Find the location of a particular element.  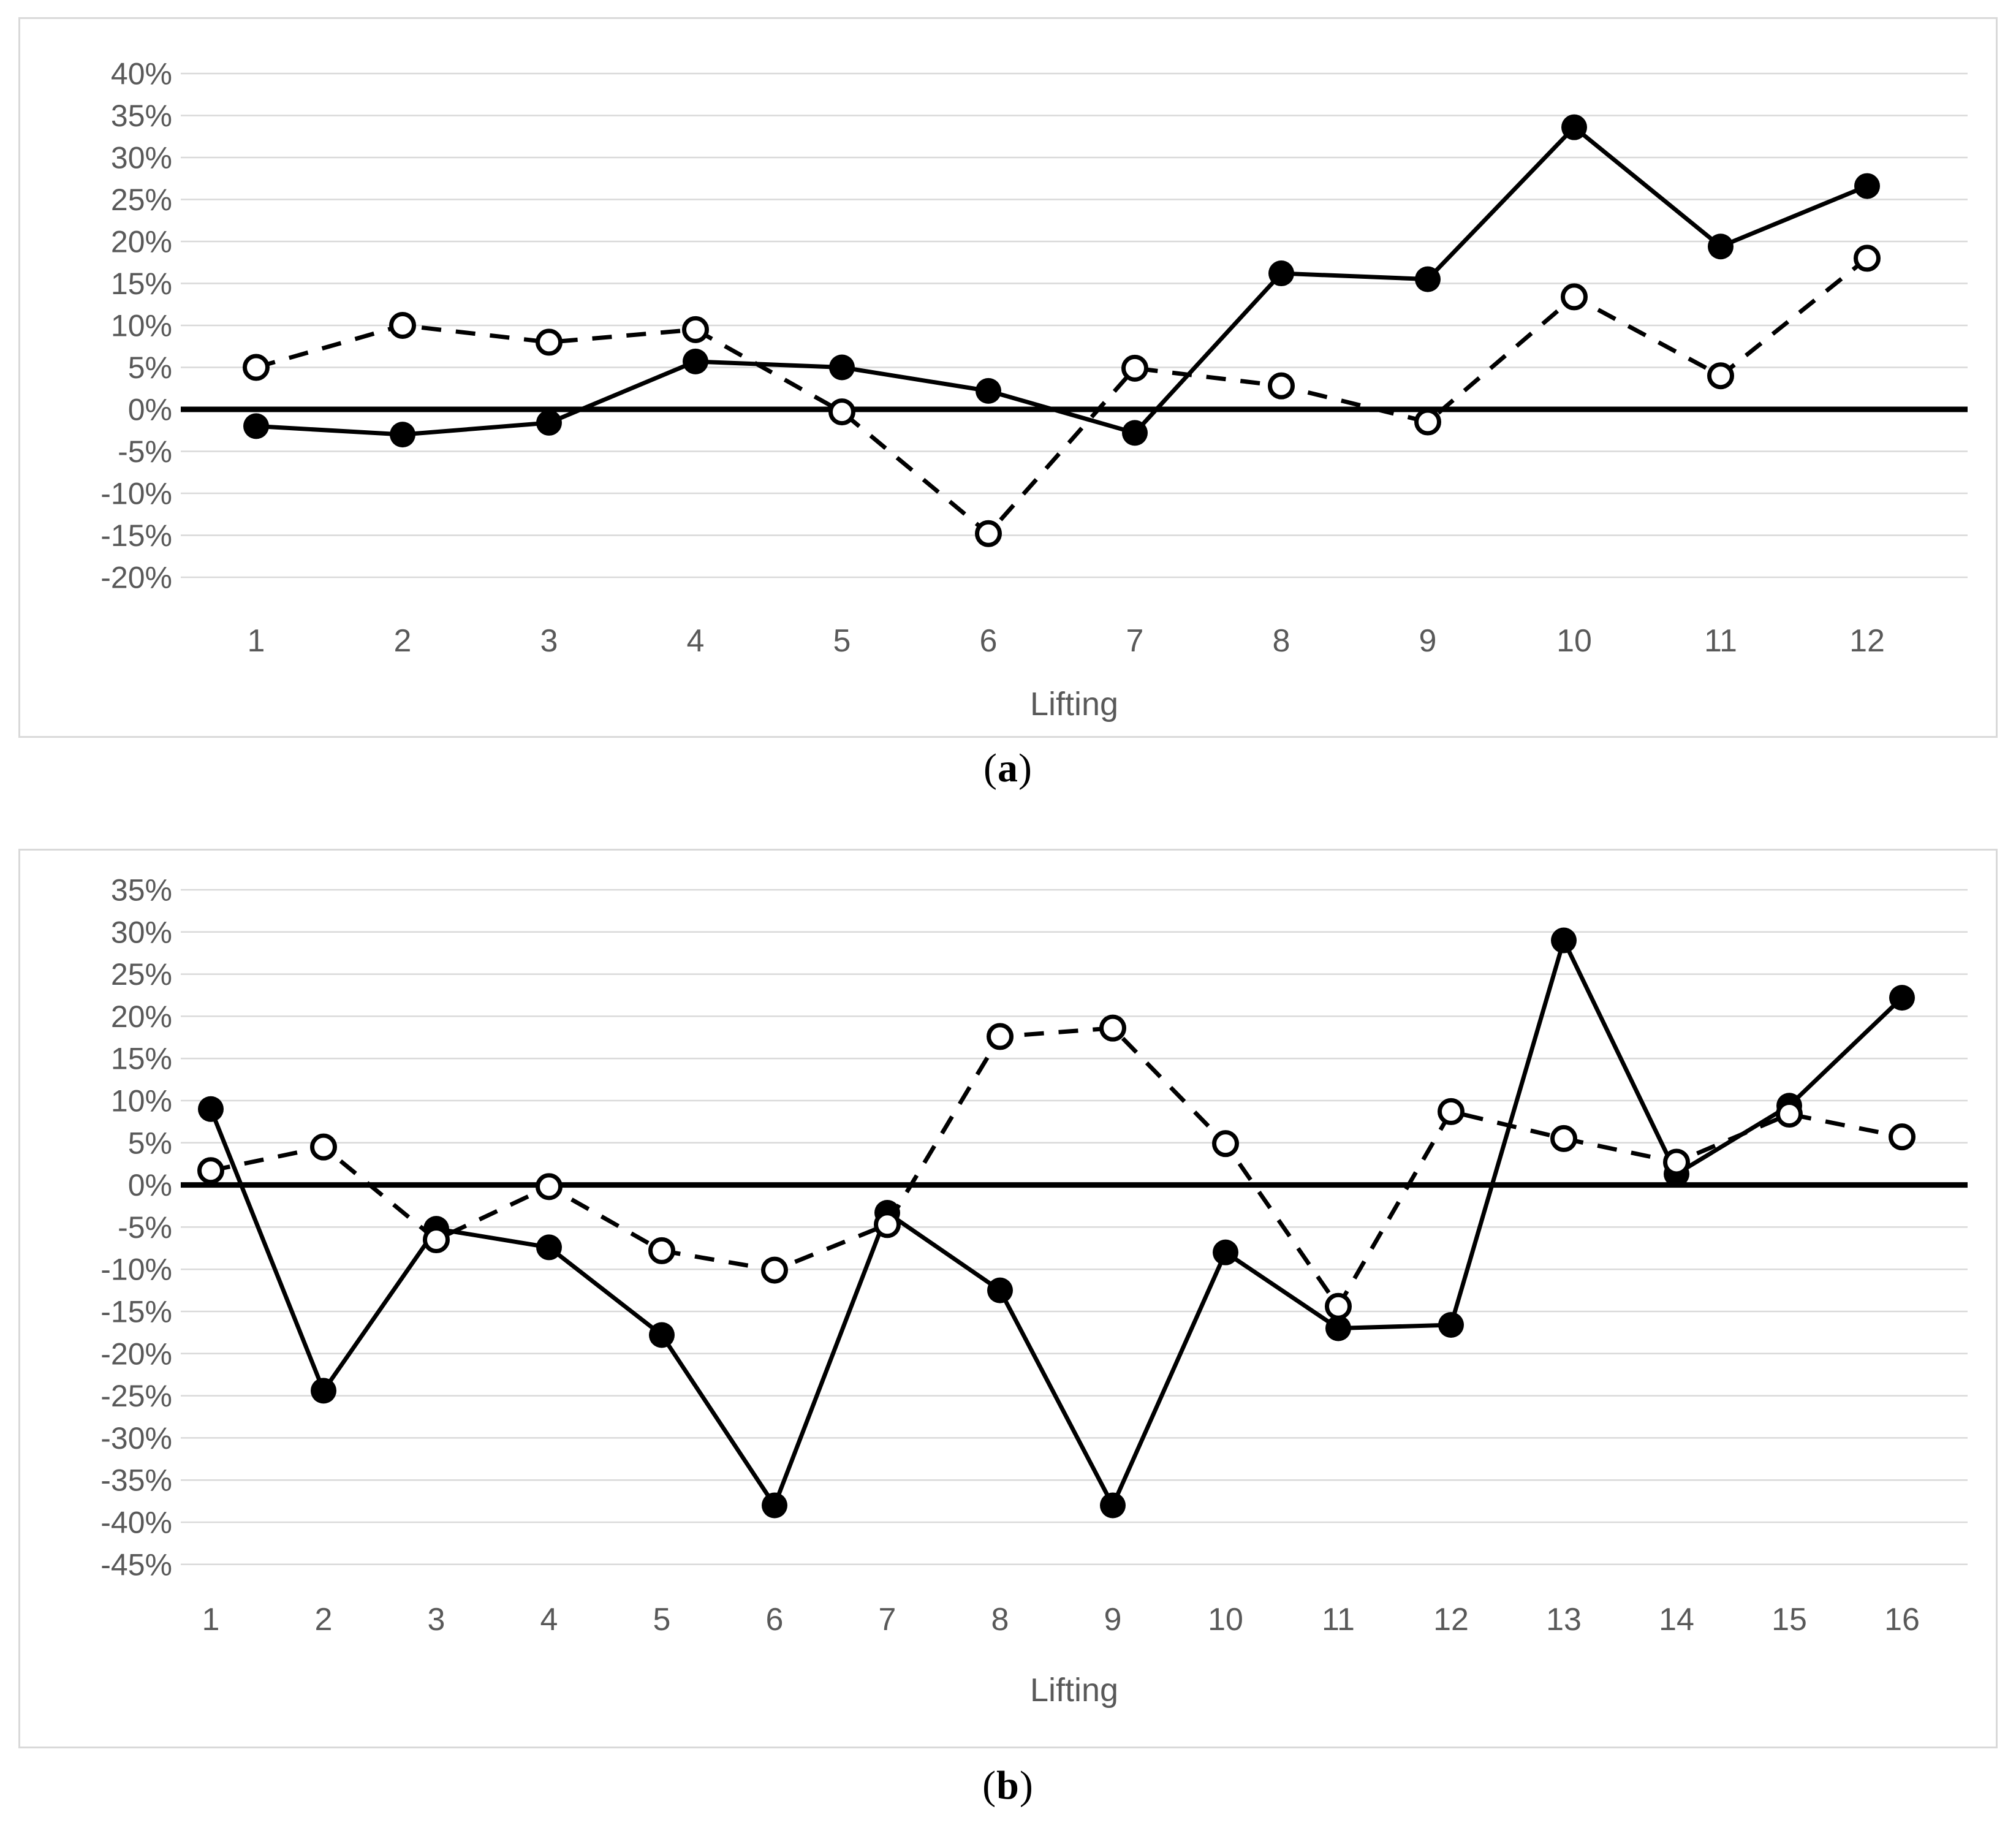

figure-caption-a: (a) is located at coordinates (1008, 769).